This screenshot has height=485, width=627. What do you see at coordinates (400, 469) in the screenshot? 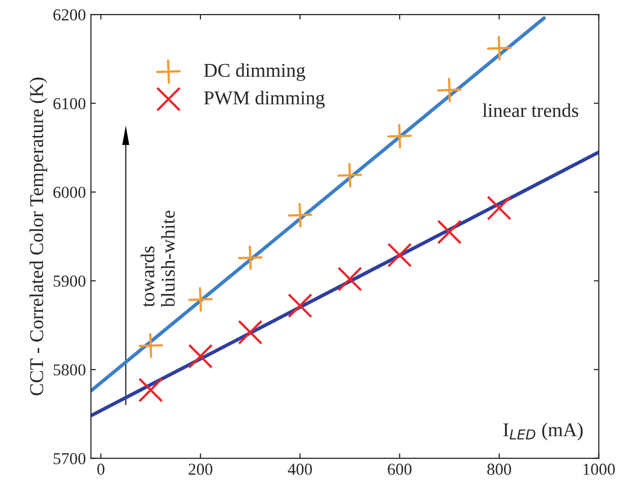
I see `x-tick-label: 600` at bounding box center [400, 469].